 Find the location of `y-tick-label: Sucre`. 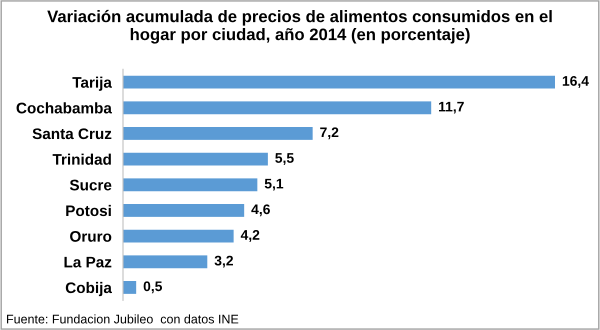

y-tick-label: Sucre is located at coordinates (91, 185).